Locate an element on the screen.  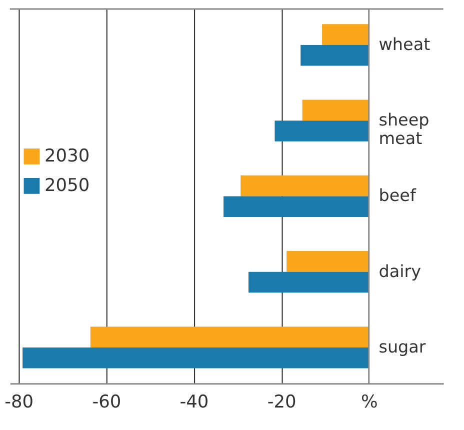
x-tick-label: -80 is located at coordinates (19, 402).